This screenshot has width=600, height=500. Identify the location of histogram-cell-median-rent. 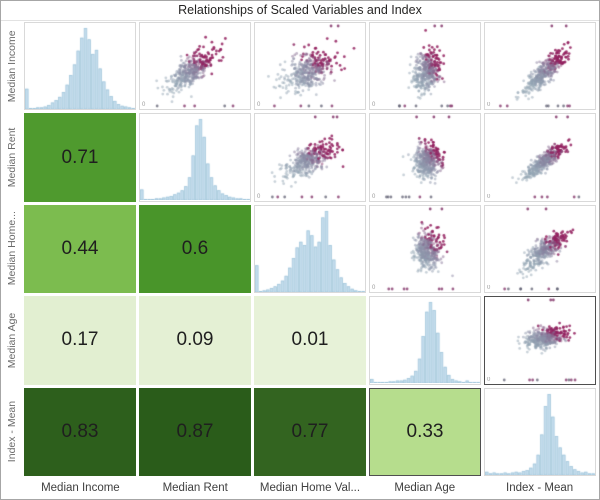
(195, 157).